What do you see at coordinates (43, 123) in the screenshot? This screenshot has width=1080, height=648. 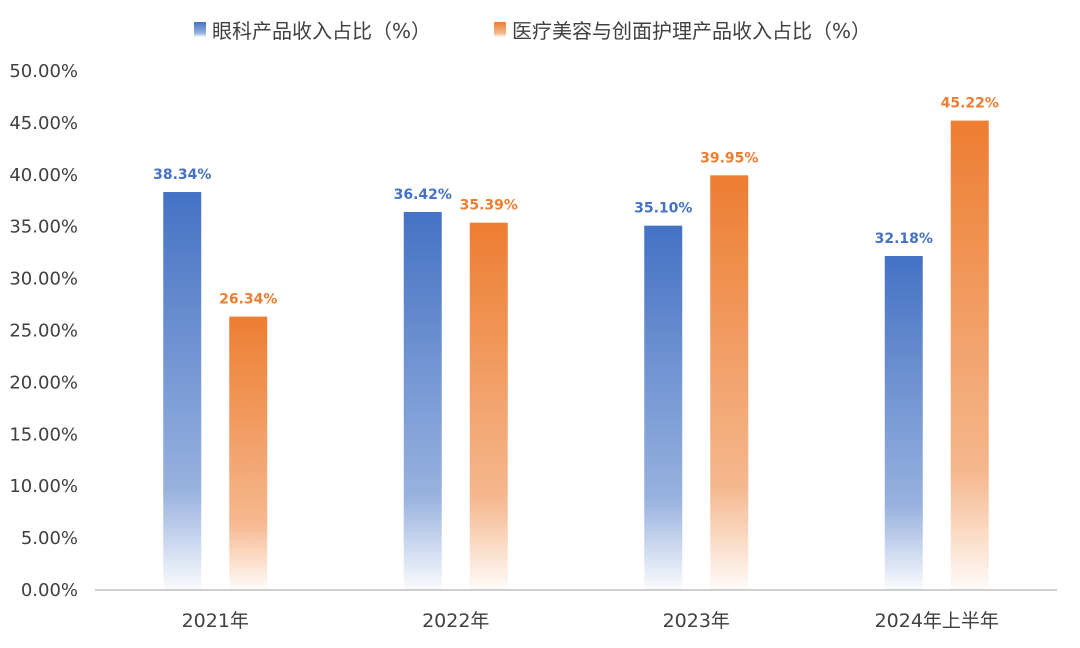 I see `y-tick-label: 45.00%` at bounding box center [43, 123].